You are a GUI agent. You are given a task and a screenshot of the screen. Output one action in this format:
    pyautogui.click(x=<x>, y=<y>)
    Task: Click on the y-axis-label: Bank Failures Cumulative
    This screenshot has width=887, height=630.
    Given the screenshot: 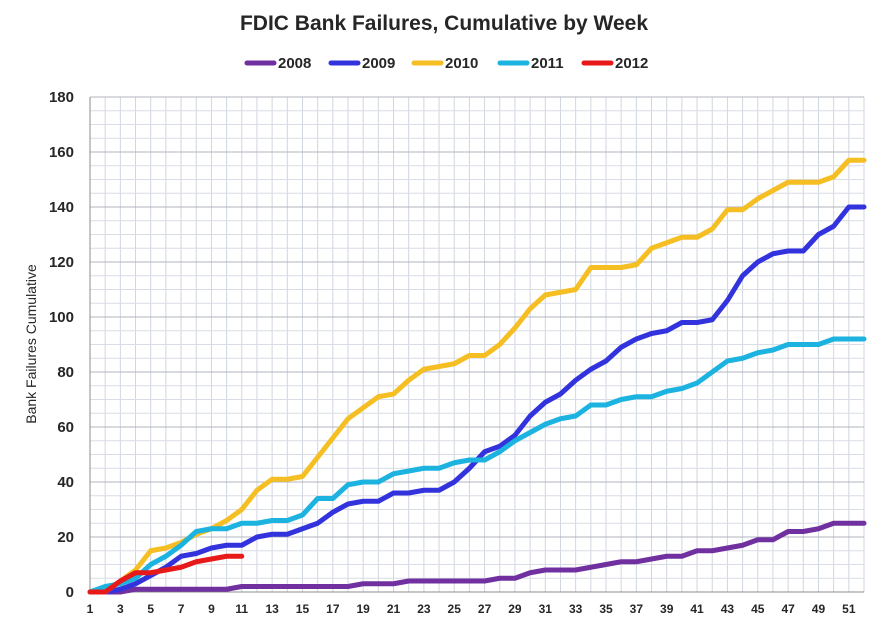 What is the action you would take?
    pyautogui.click(x=31, y=344)
    